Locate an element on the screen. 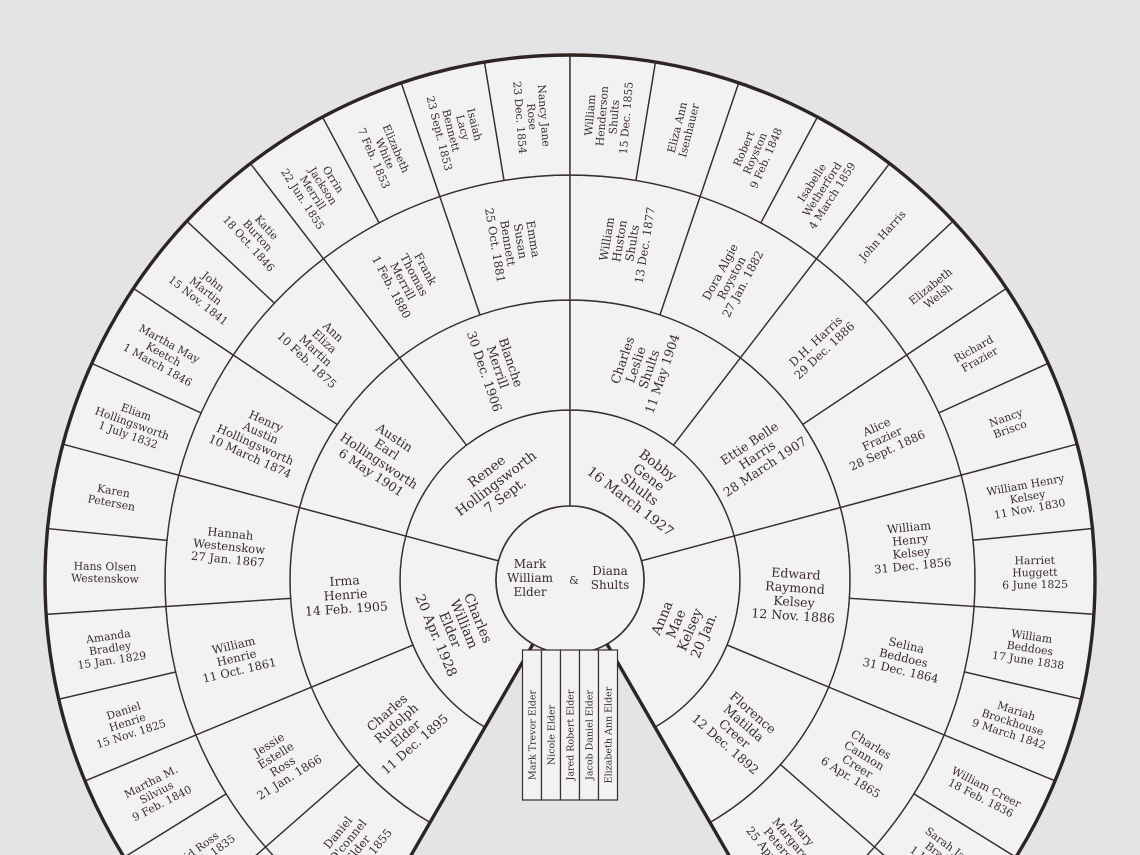  person-line: Huston is located at coordinates (619, 240).